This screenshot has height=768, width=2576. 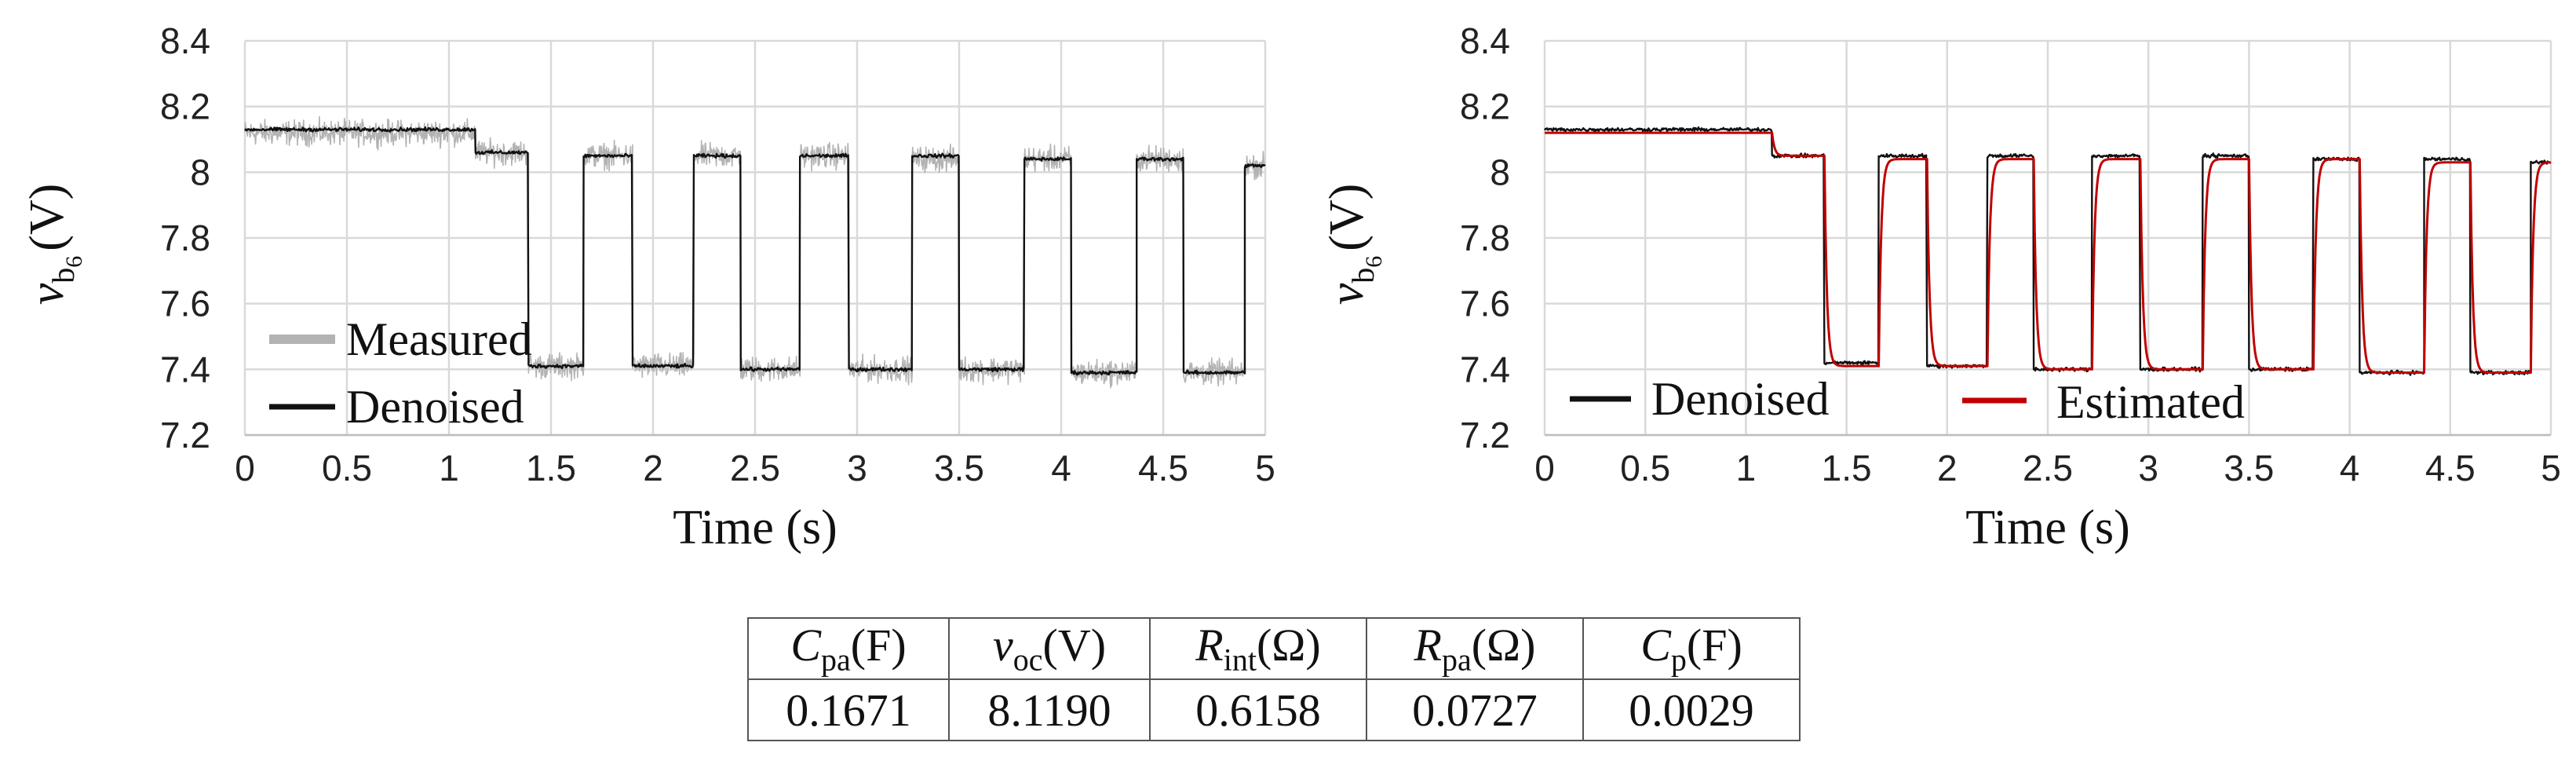 What do you see at coordinates (1258, 648) in the screenshot?
I see `header-rint: Rint(Ω)` at bounding box center [1258, 648].